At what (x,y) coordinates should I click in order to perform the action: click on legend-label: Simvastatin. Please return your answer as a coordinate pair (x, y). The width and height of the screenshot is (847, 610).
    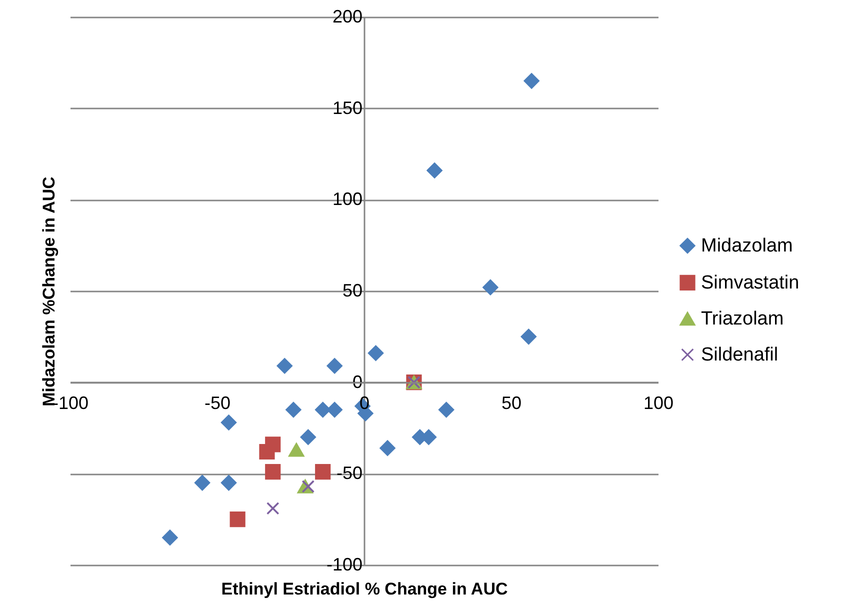
    Looking at the image, I should click on (750, 283).